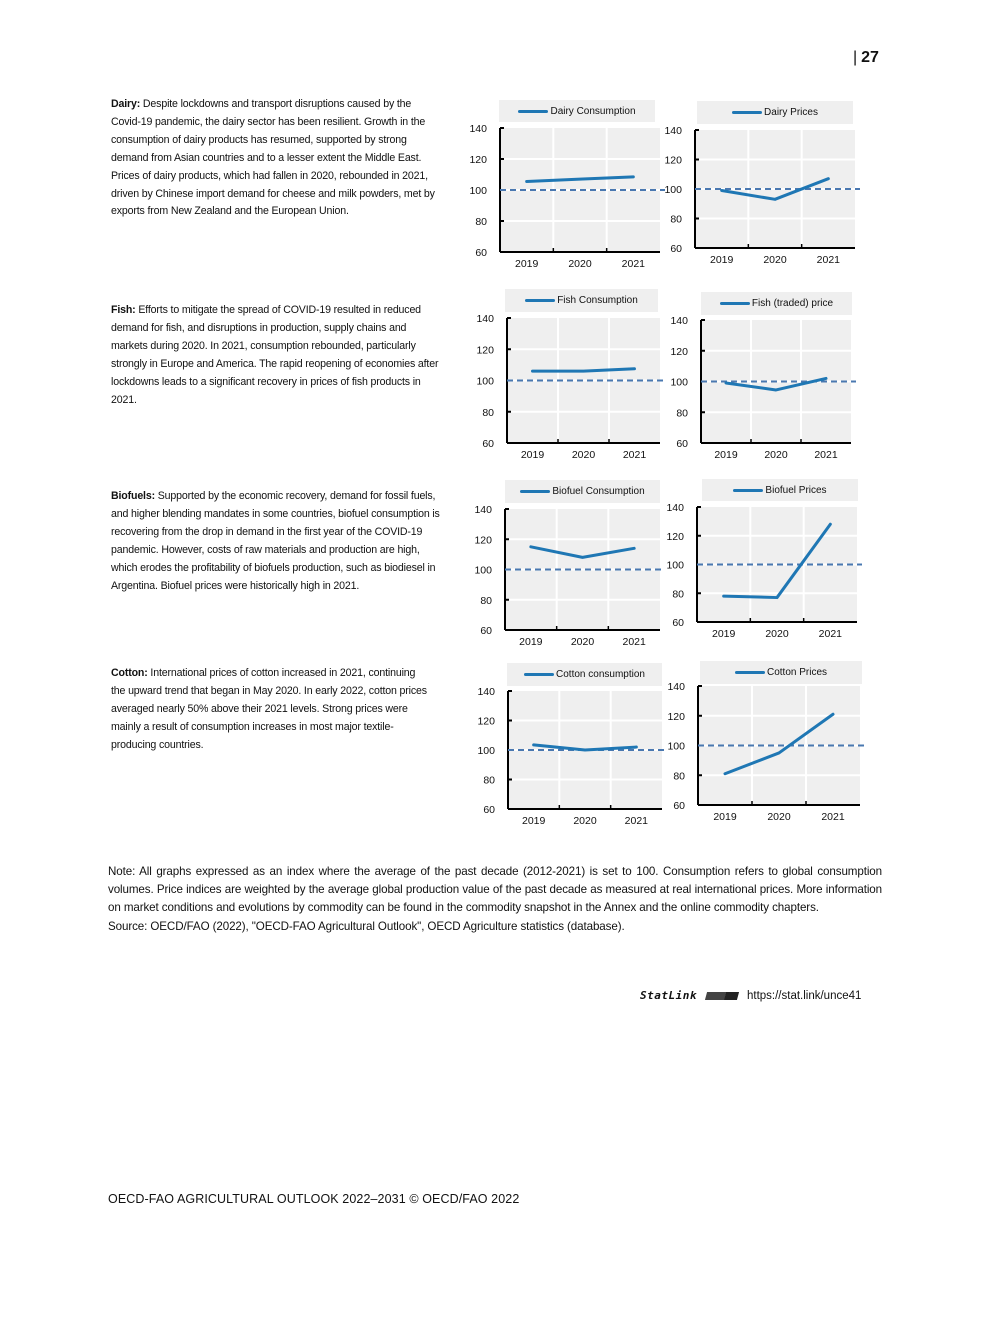 Image resolution: width=992 pixels, height=1323 pixels. I want to click on chart-legend: Cotton Prices, so click(781, 672).